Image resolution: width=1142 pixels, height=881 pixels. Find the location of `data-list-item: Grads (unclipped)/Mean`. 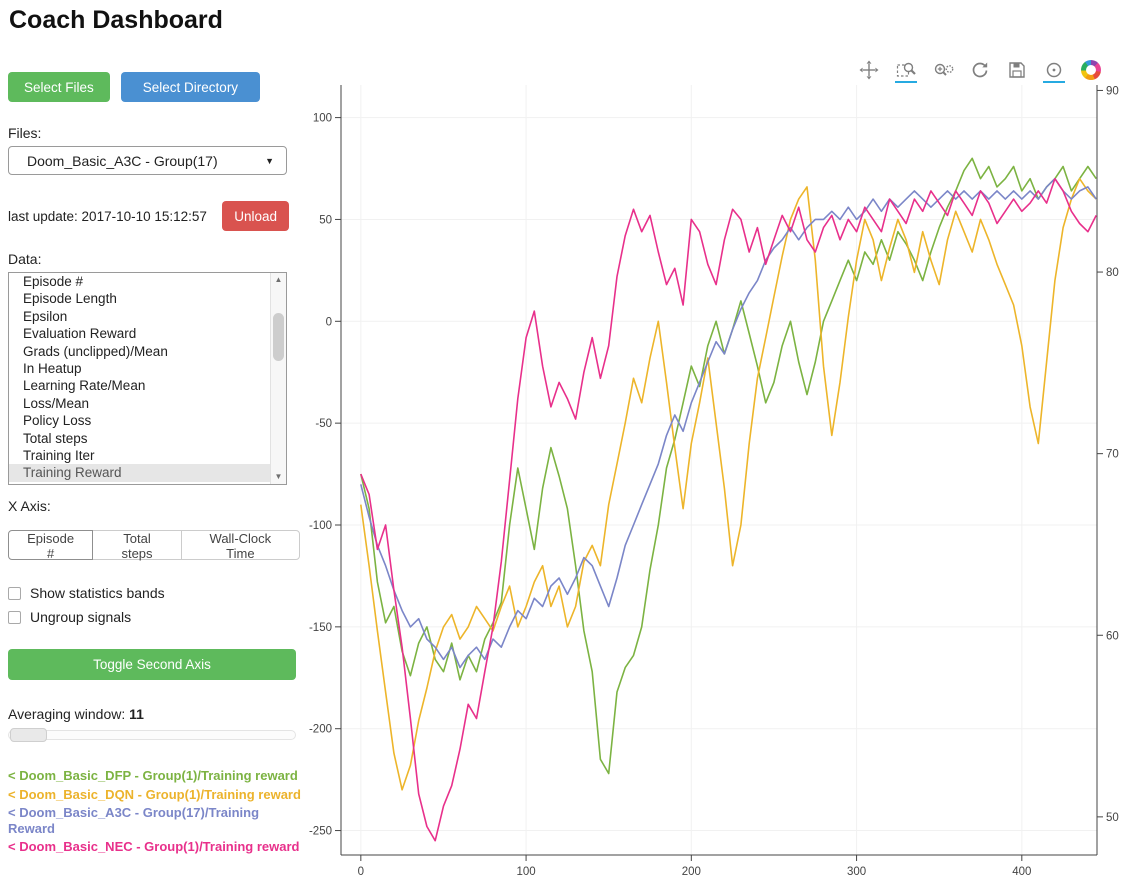

data-list-item: Grads (unclipped)/Mean is located at coordinates (95, 351).